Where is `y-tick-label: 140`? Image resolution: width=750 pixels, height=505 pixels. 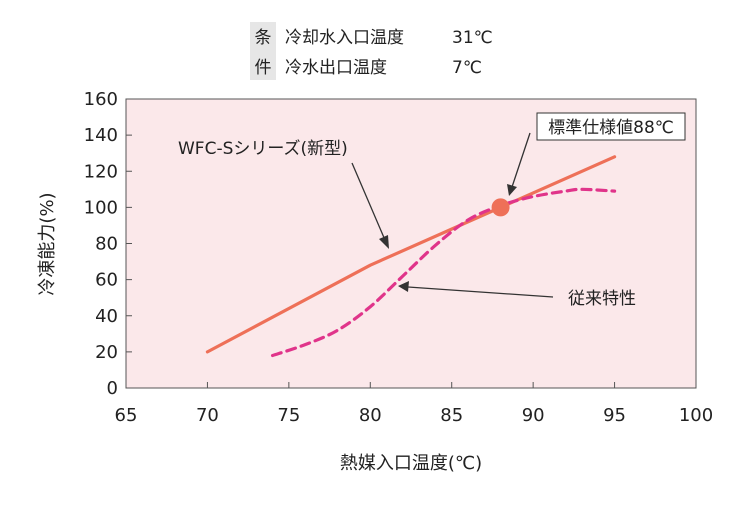 y-tick-label: 140 is located at coordinates (101, 135).